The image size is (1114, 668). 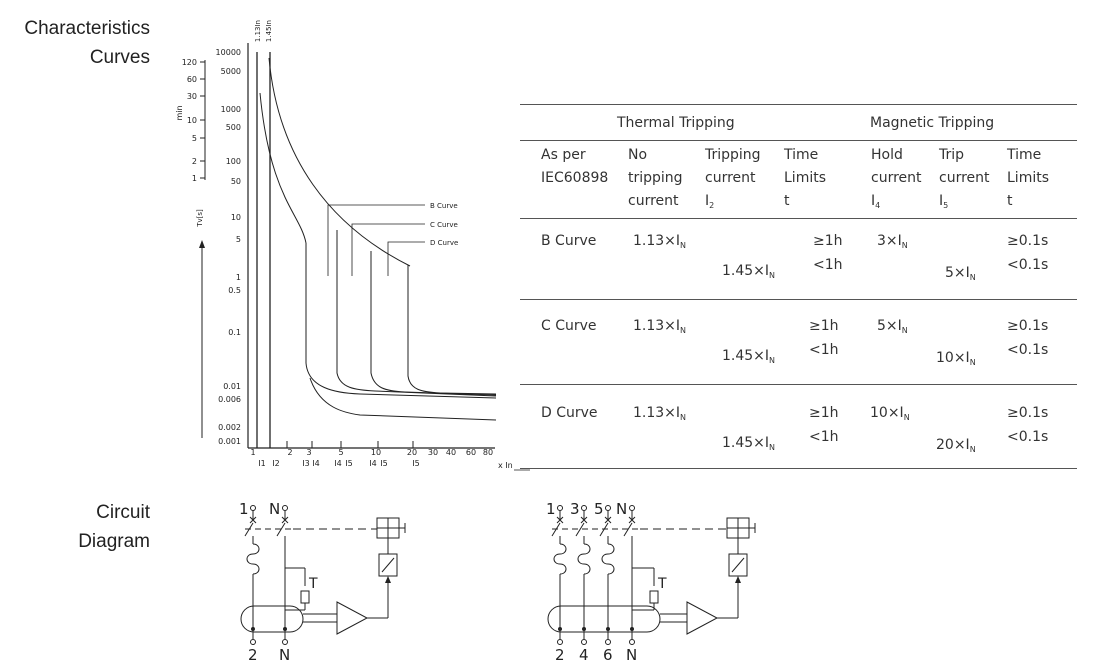 I want to click on minute-tick: 10, so click(x=192, y=120).